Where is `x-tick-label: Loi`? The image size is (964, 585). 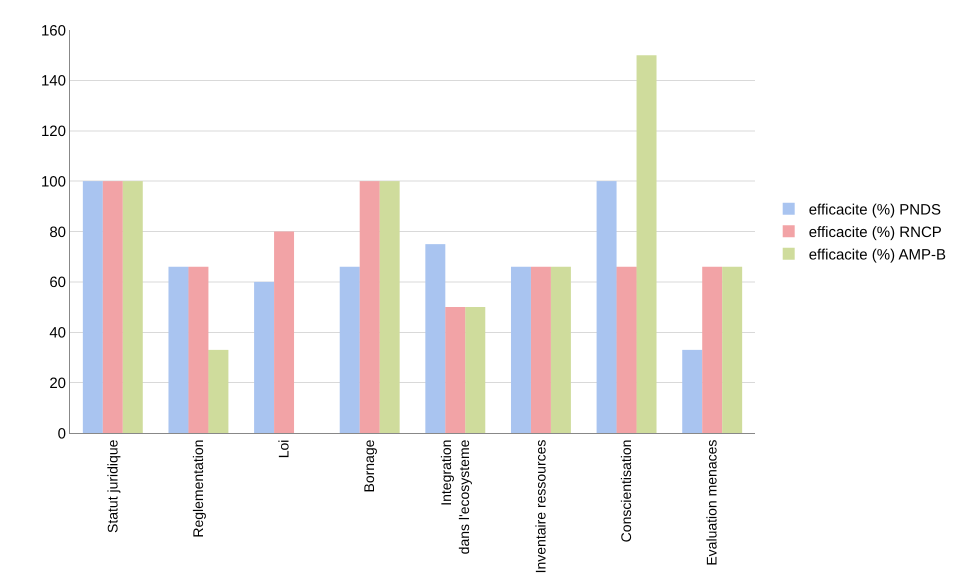 x-tick-label: Loi is located at coordinates (284, 449).